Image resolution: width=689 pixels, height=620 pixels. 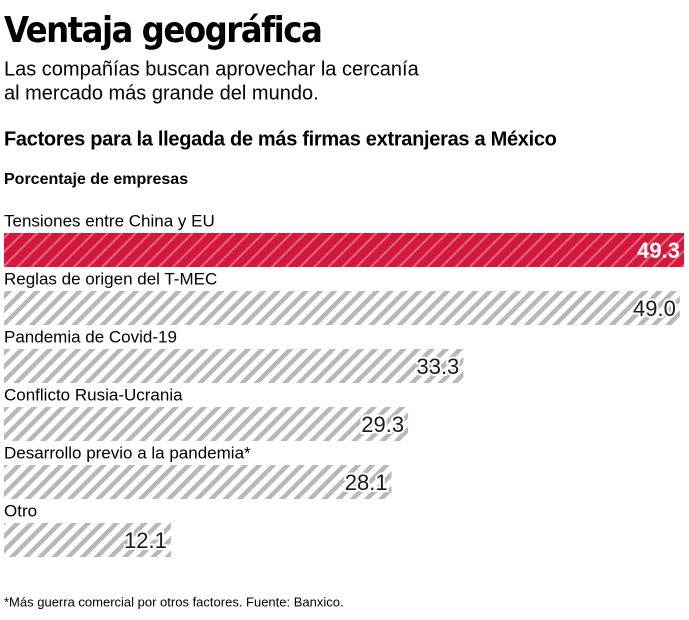 What do you see at coordinates (162, 30) in the screenshot?
I see `title: Ventaja geográfica` at bounding box center [162, 30].